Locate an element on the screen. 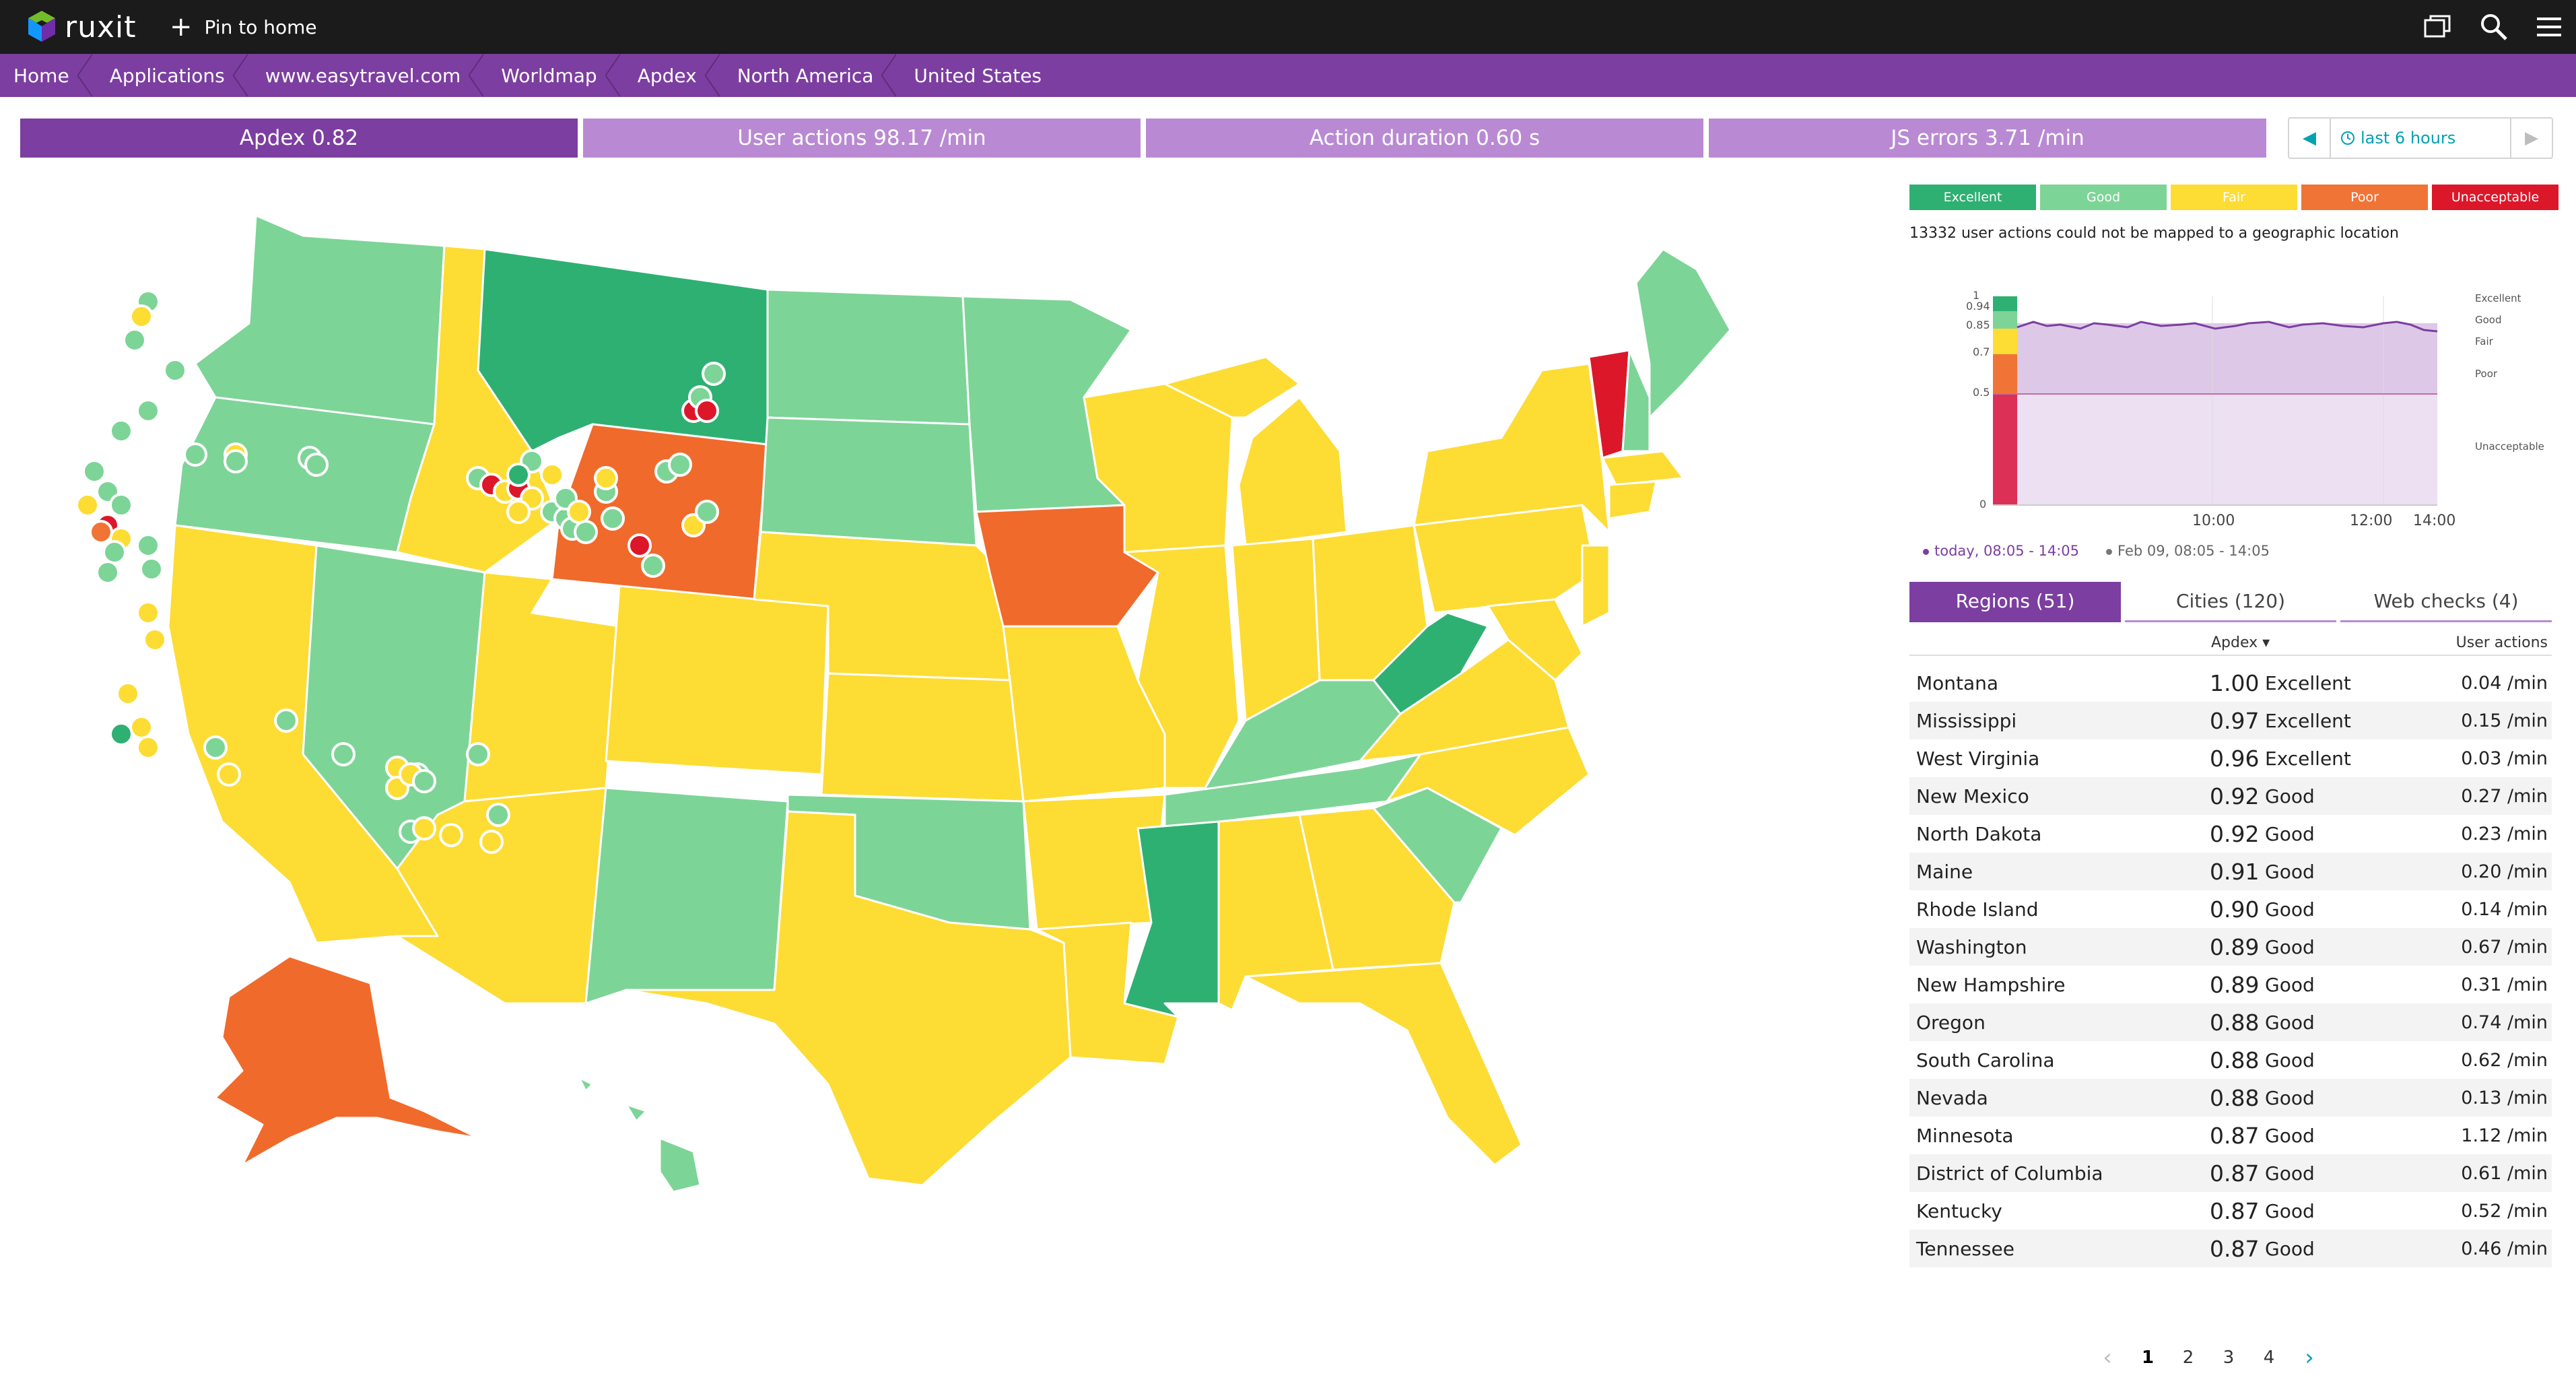 This screenshot has width=2576, height=1394. state-massachusetts is located at coordinates (1643, 468).